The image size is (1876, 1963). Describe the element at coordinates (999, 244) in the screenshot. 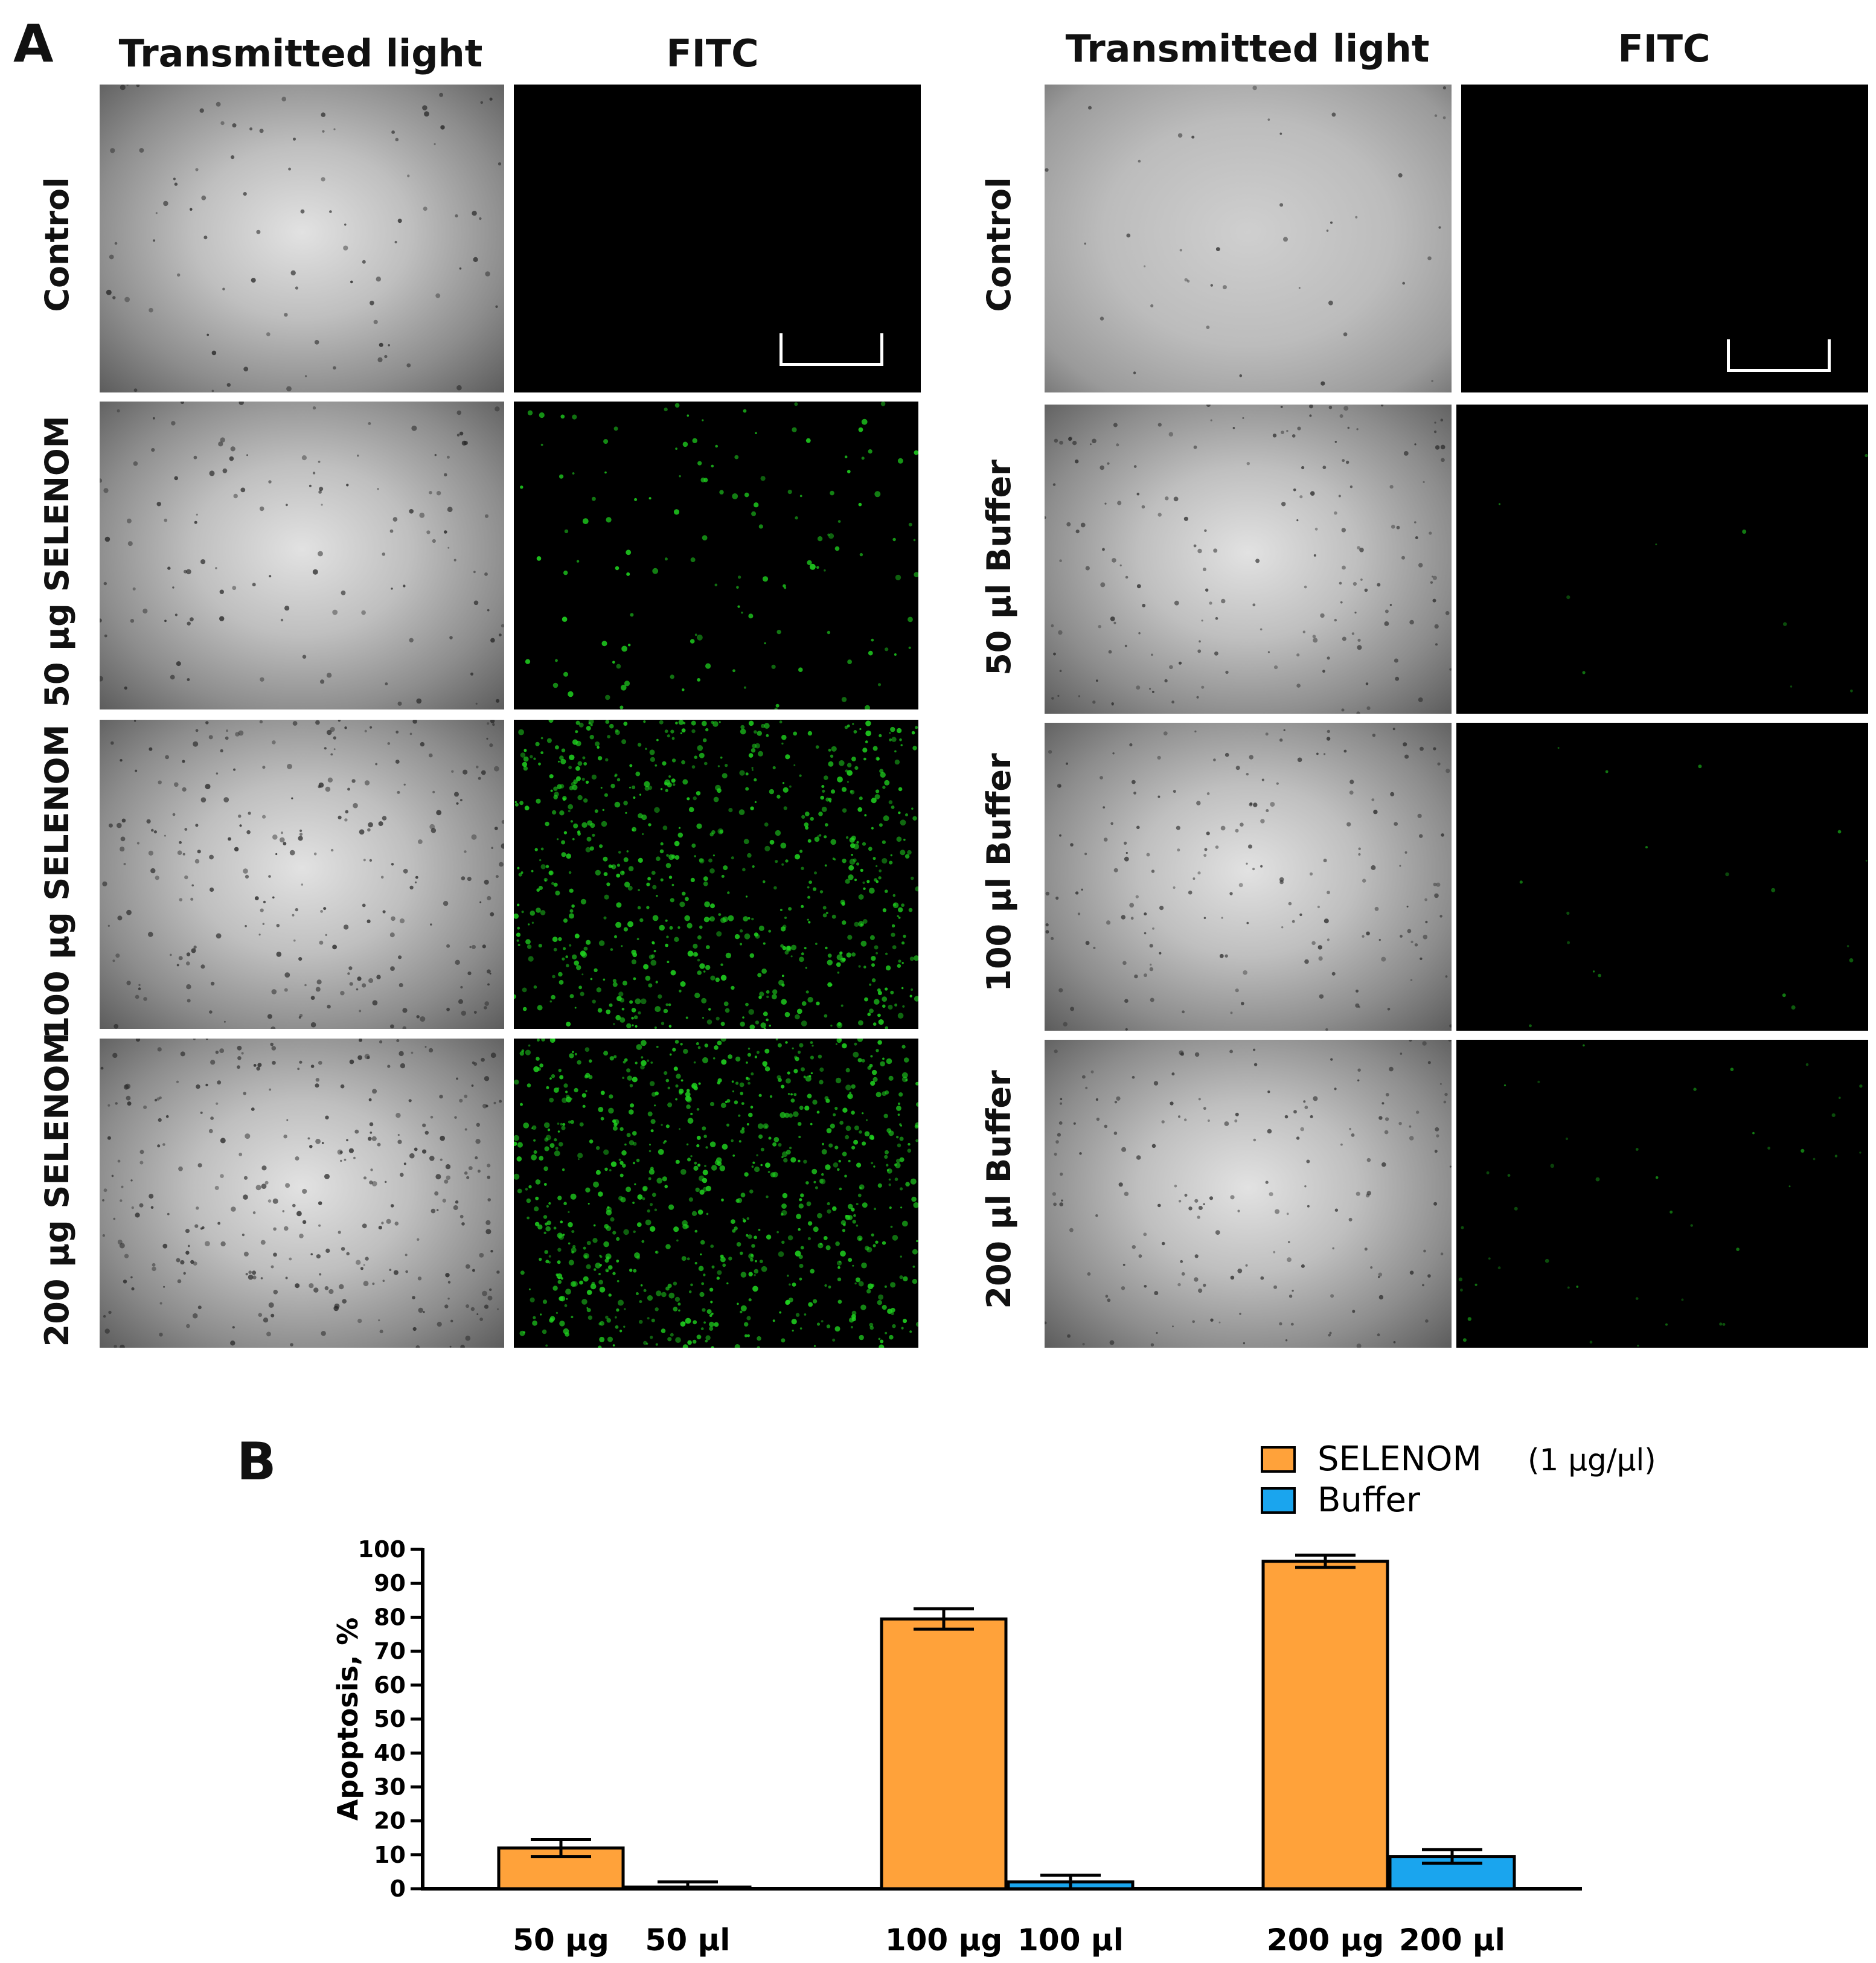

I see `right-row-label: Control` at that location.